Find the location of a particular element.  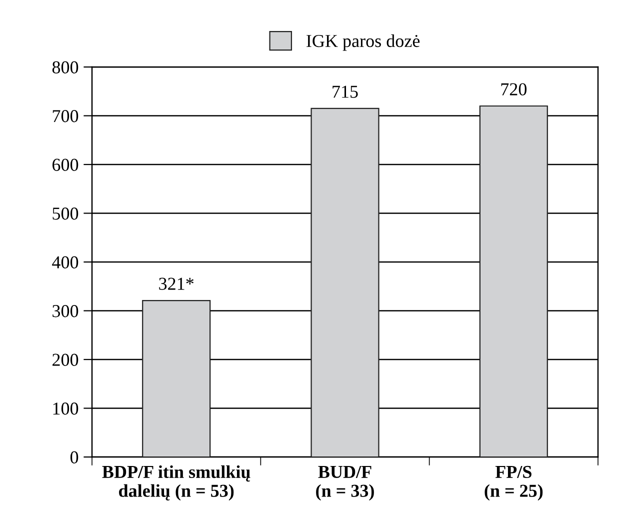

y-tick-label: 200 is located at coordinates (65, 360).